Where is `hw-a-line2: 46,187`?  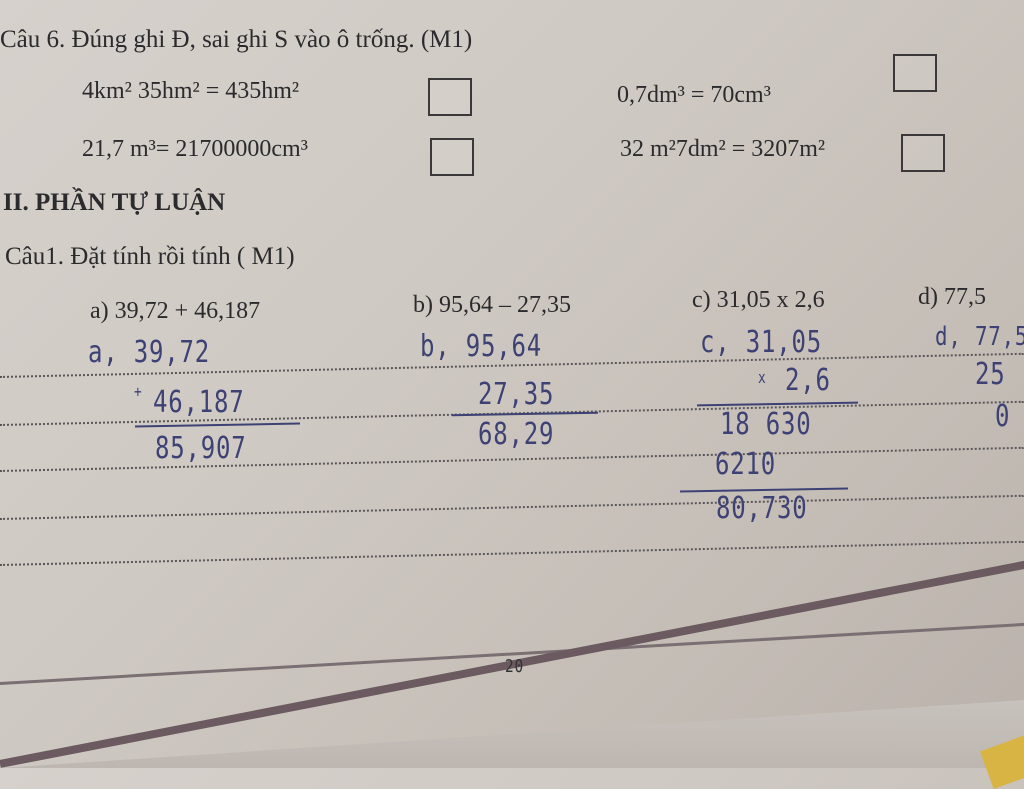 hw-a-line2: 46,187 is located at coordinates (199, 402).